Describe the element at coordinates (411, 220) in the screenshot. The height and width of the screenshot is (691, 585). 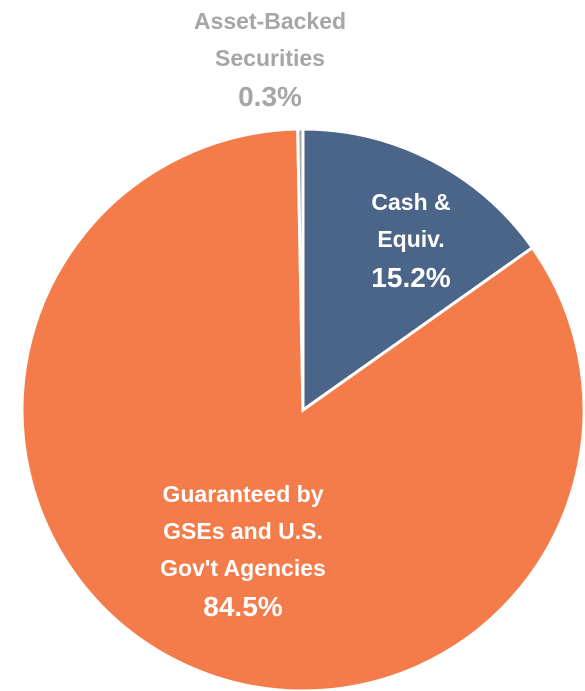
I see `category-label: Cash & Equiv.` at that location.